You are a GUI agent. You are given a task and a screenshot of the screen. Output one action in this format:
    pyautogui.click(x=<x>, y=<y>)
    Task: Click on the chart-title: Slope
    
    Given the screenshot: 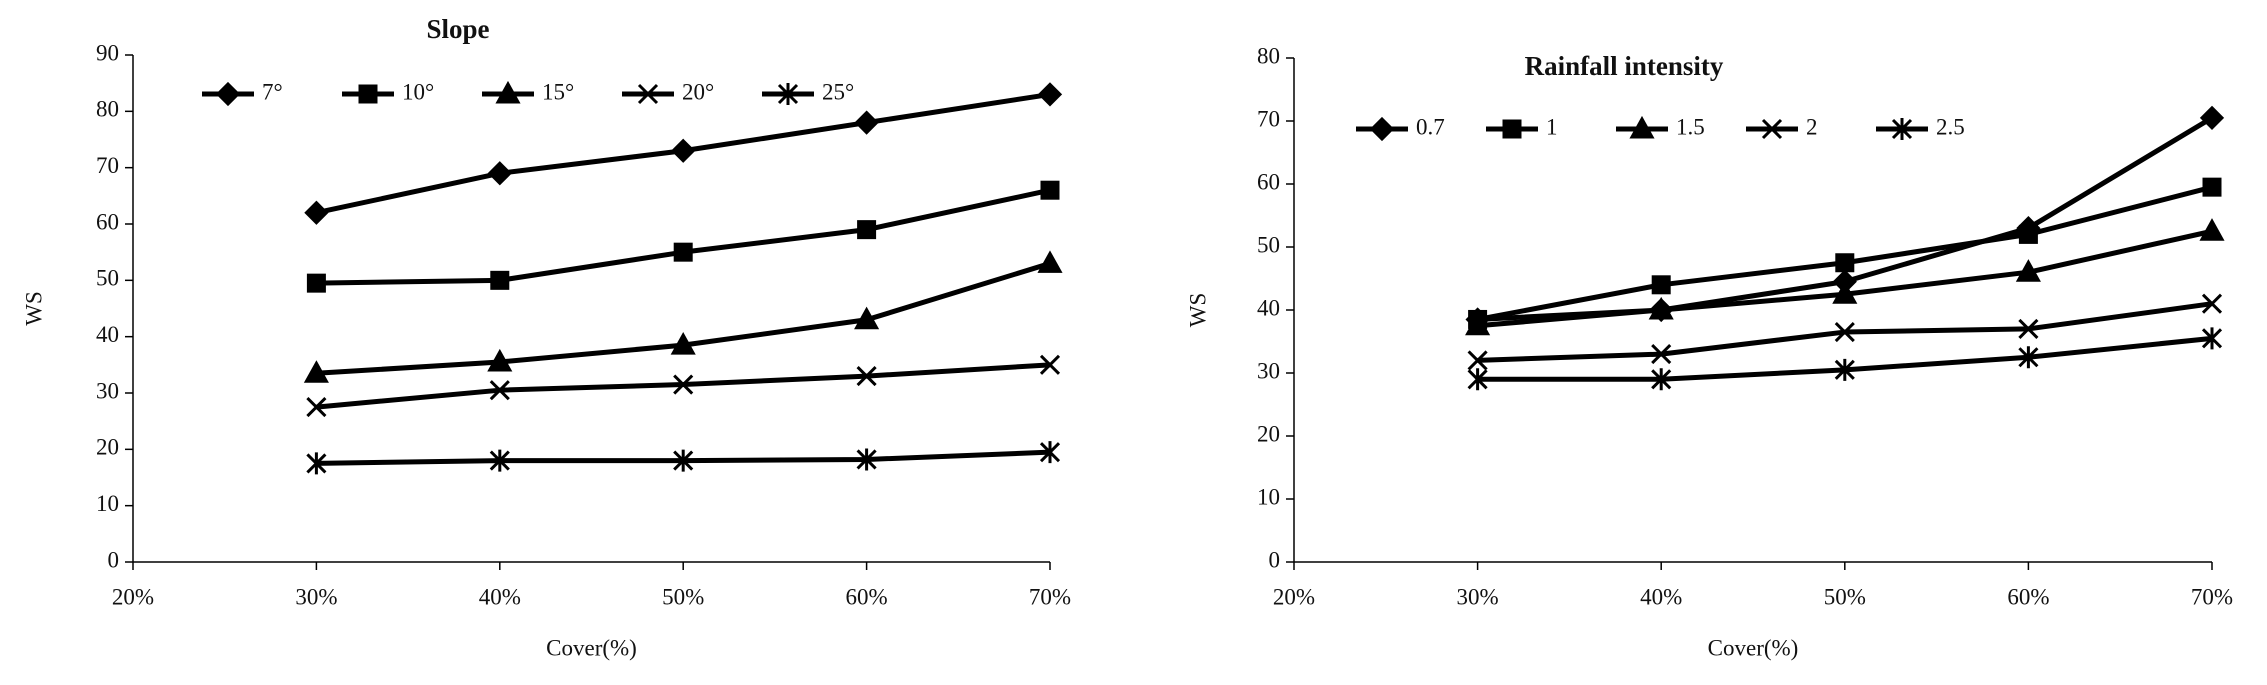 What is the action you would take?
    pyautogui.click(x=457, y=29)
    